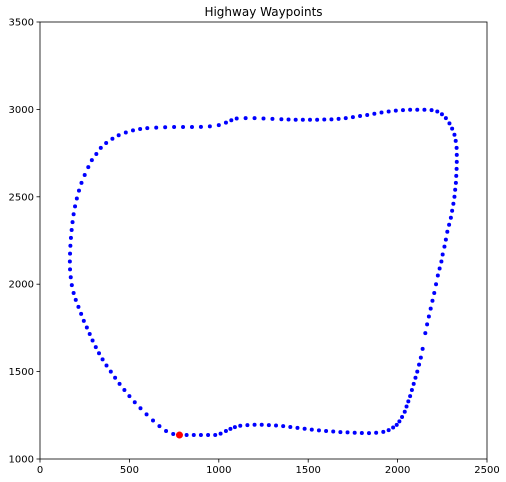 This screenshot has width=506, height=482. I want to click on x-tick-label: 1000, so click(218, 470).